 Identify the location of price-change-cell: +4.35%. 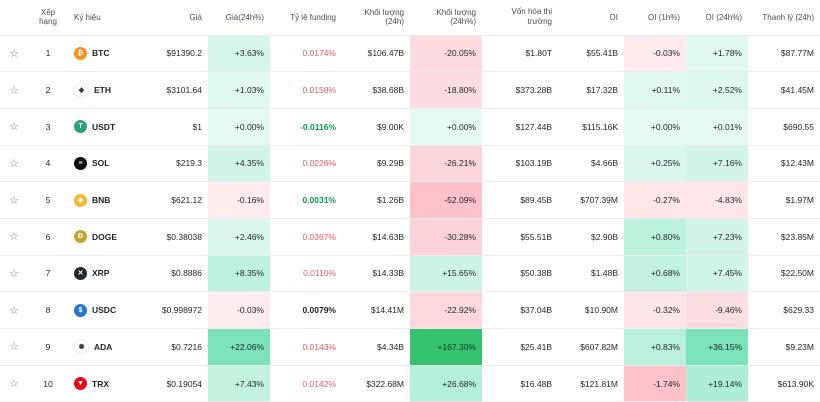
(239, 163).